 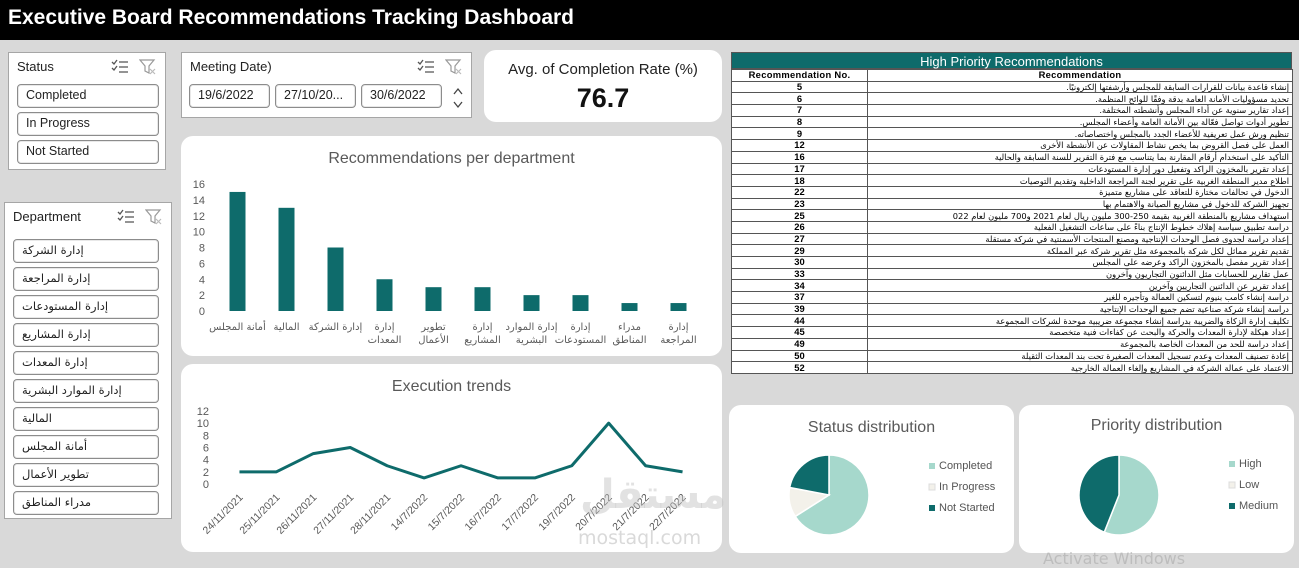 What do you see at coordinates (202, 312) in the screenshot?
I see `y-tick-label: 0` at bounding box center [202, 312].